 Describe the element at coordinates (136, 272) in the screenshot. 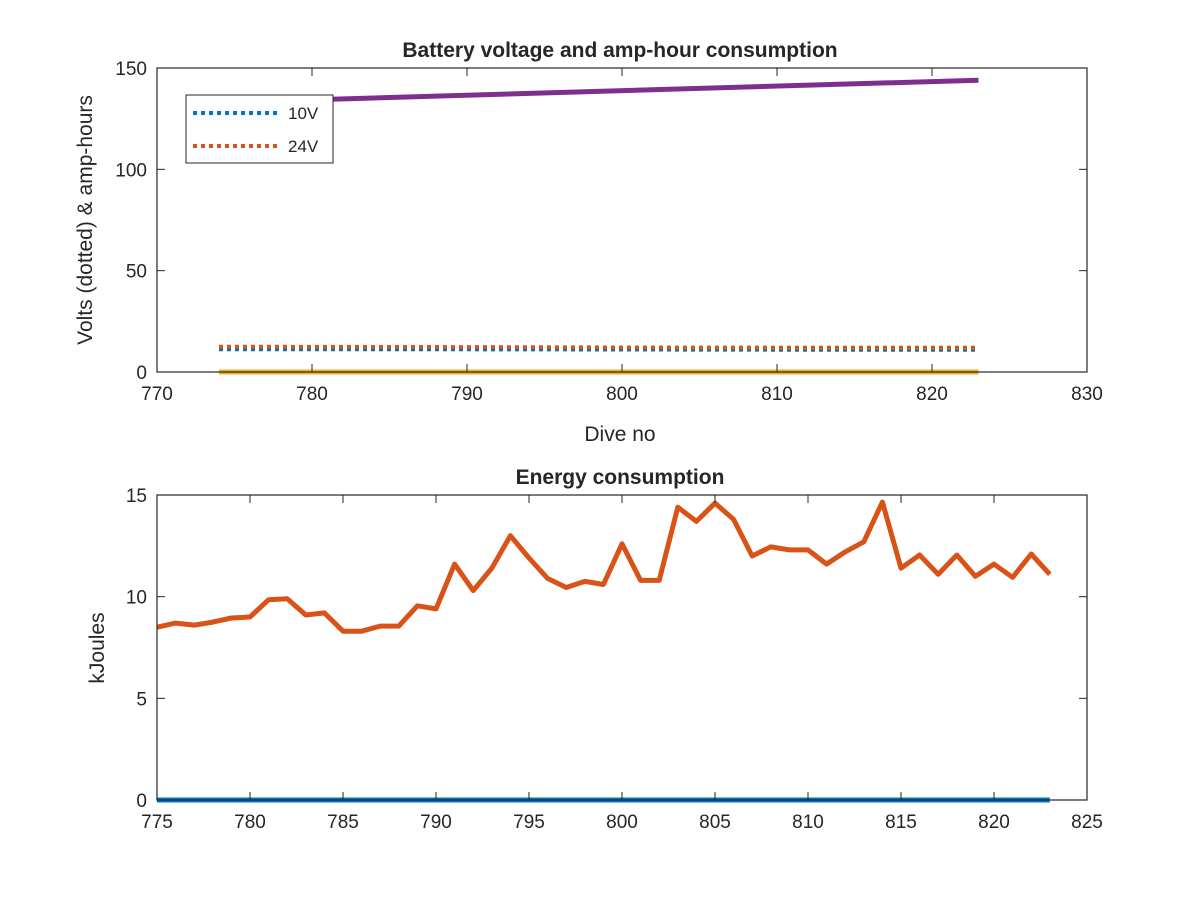

I see `y-tick-label: 50` at that location.